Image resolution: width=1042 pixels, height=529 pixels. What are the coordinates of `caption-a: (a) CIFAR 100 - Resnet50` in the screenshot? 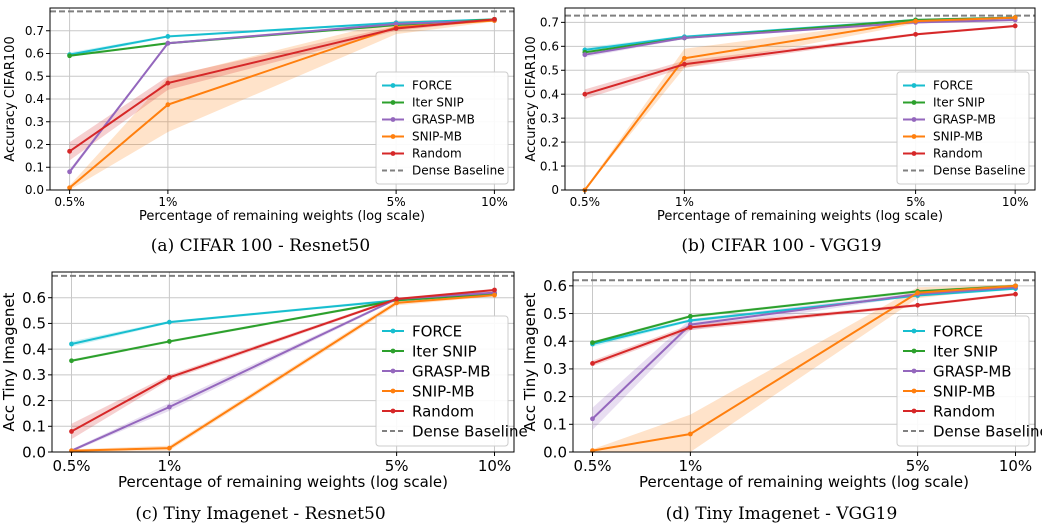 It's located at (260, 246).